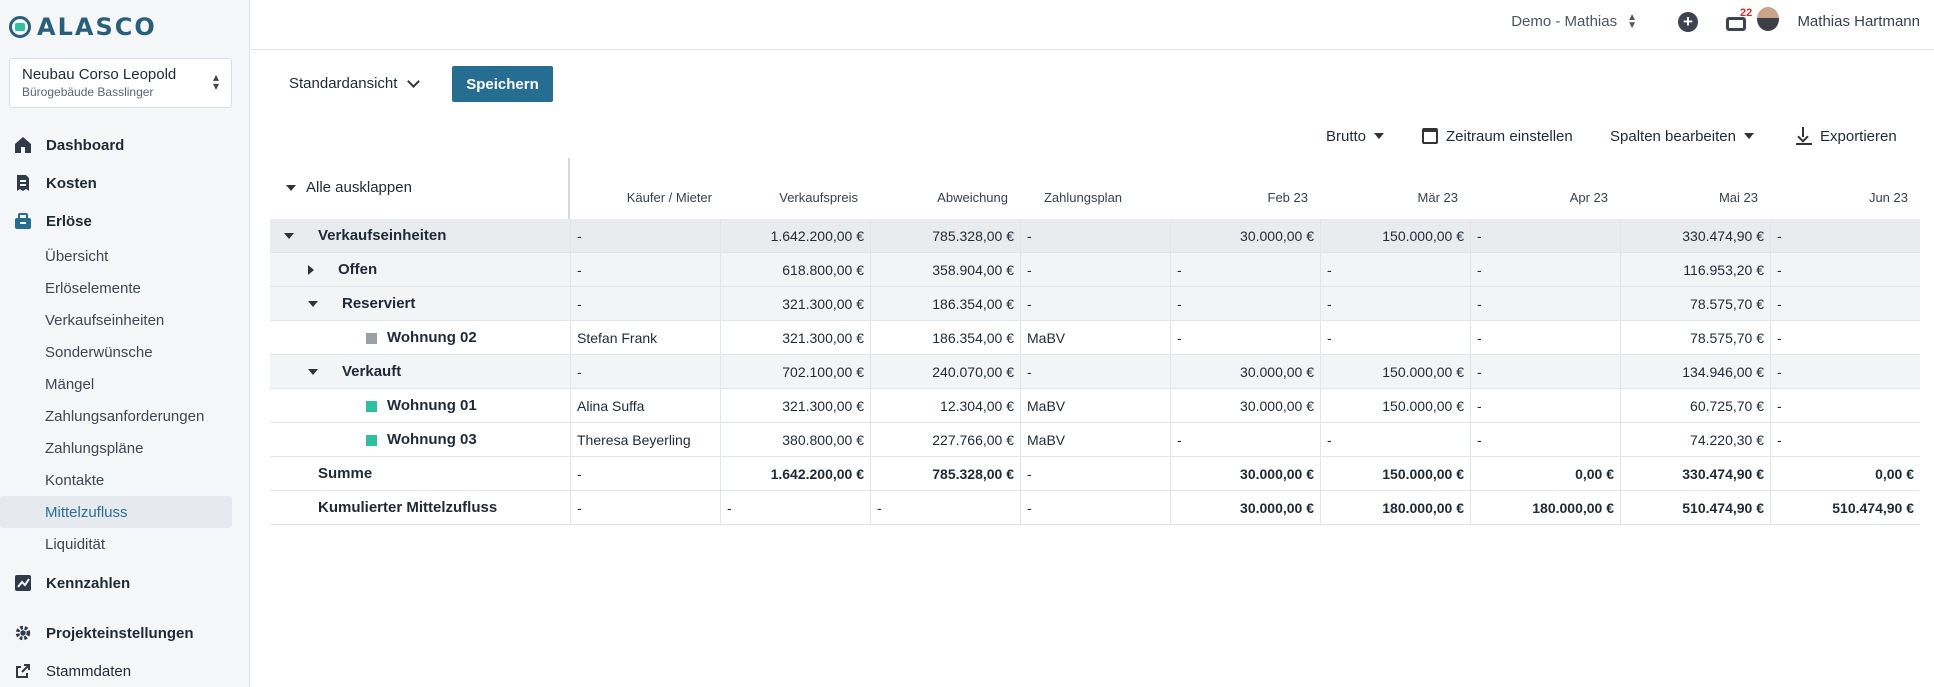 Image resolution: width=1934 pixels, height=687 pixels. I want to click on zeitraum-button: Zeitraum einstellen, so click(1497, 136).